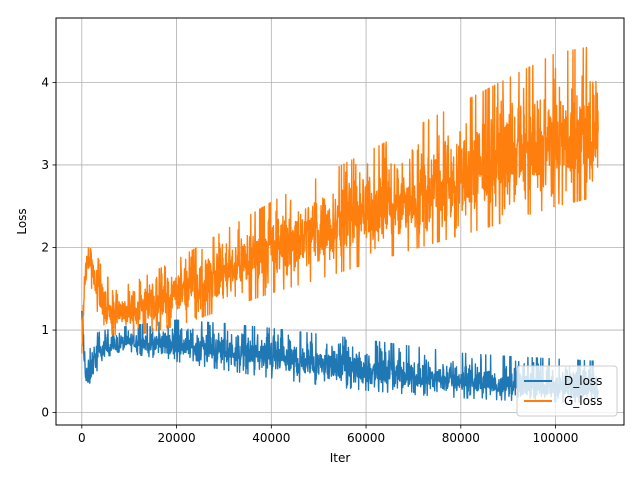 The image size is (640, 480). I want to click on x-tick-label: 0, so click(82, 438).